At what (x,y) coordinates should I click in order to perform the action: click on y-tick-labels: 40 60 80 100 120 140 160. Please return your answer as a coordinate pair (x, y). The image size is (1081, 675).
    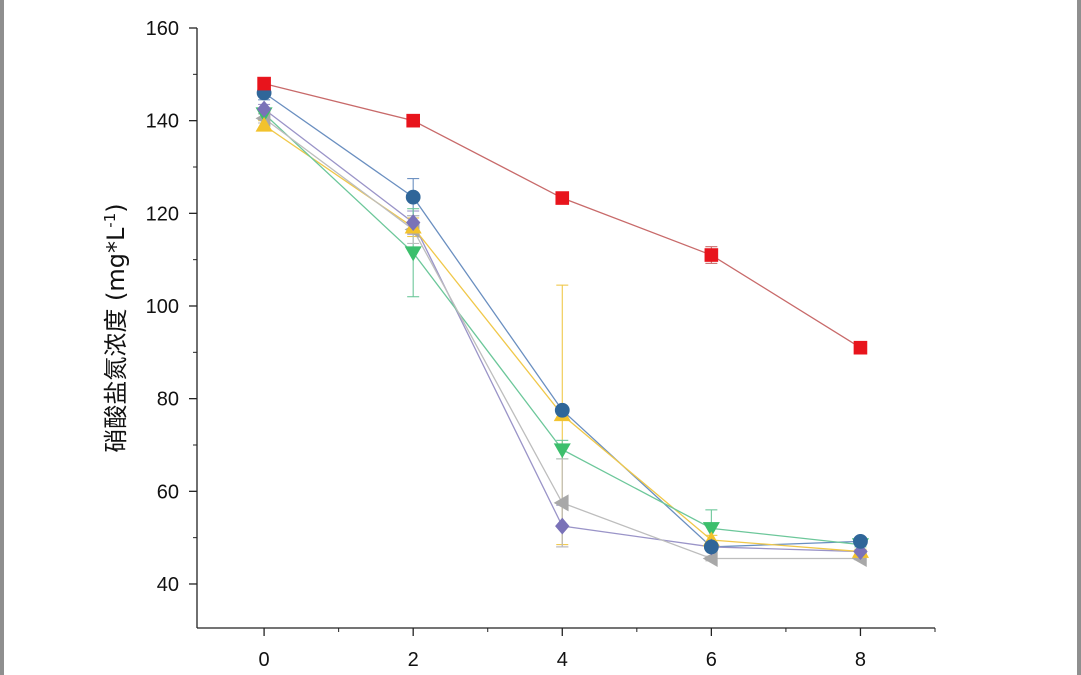
    Looking at the image, I should click on (162, 307).